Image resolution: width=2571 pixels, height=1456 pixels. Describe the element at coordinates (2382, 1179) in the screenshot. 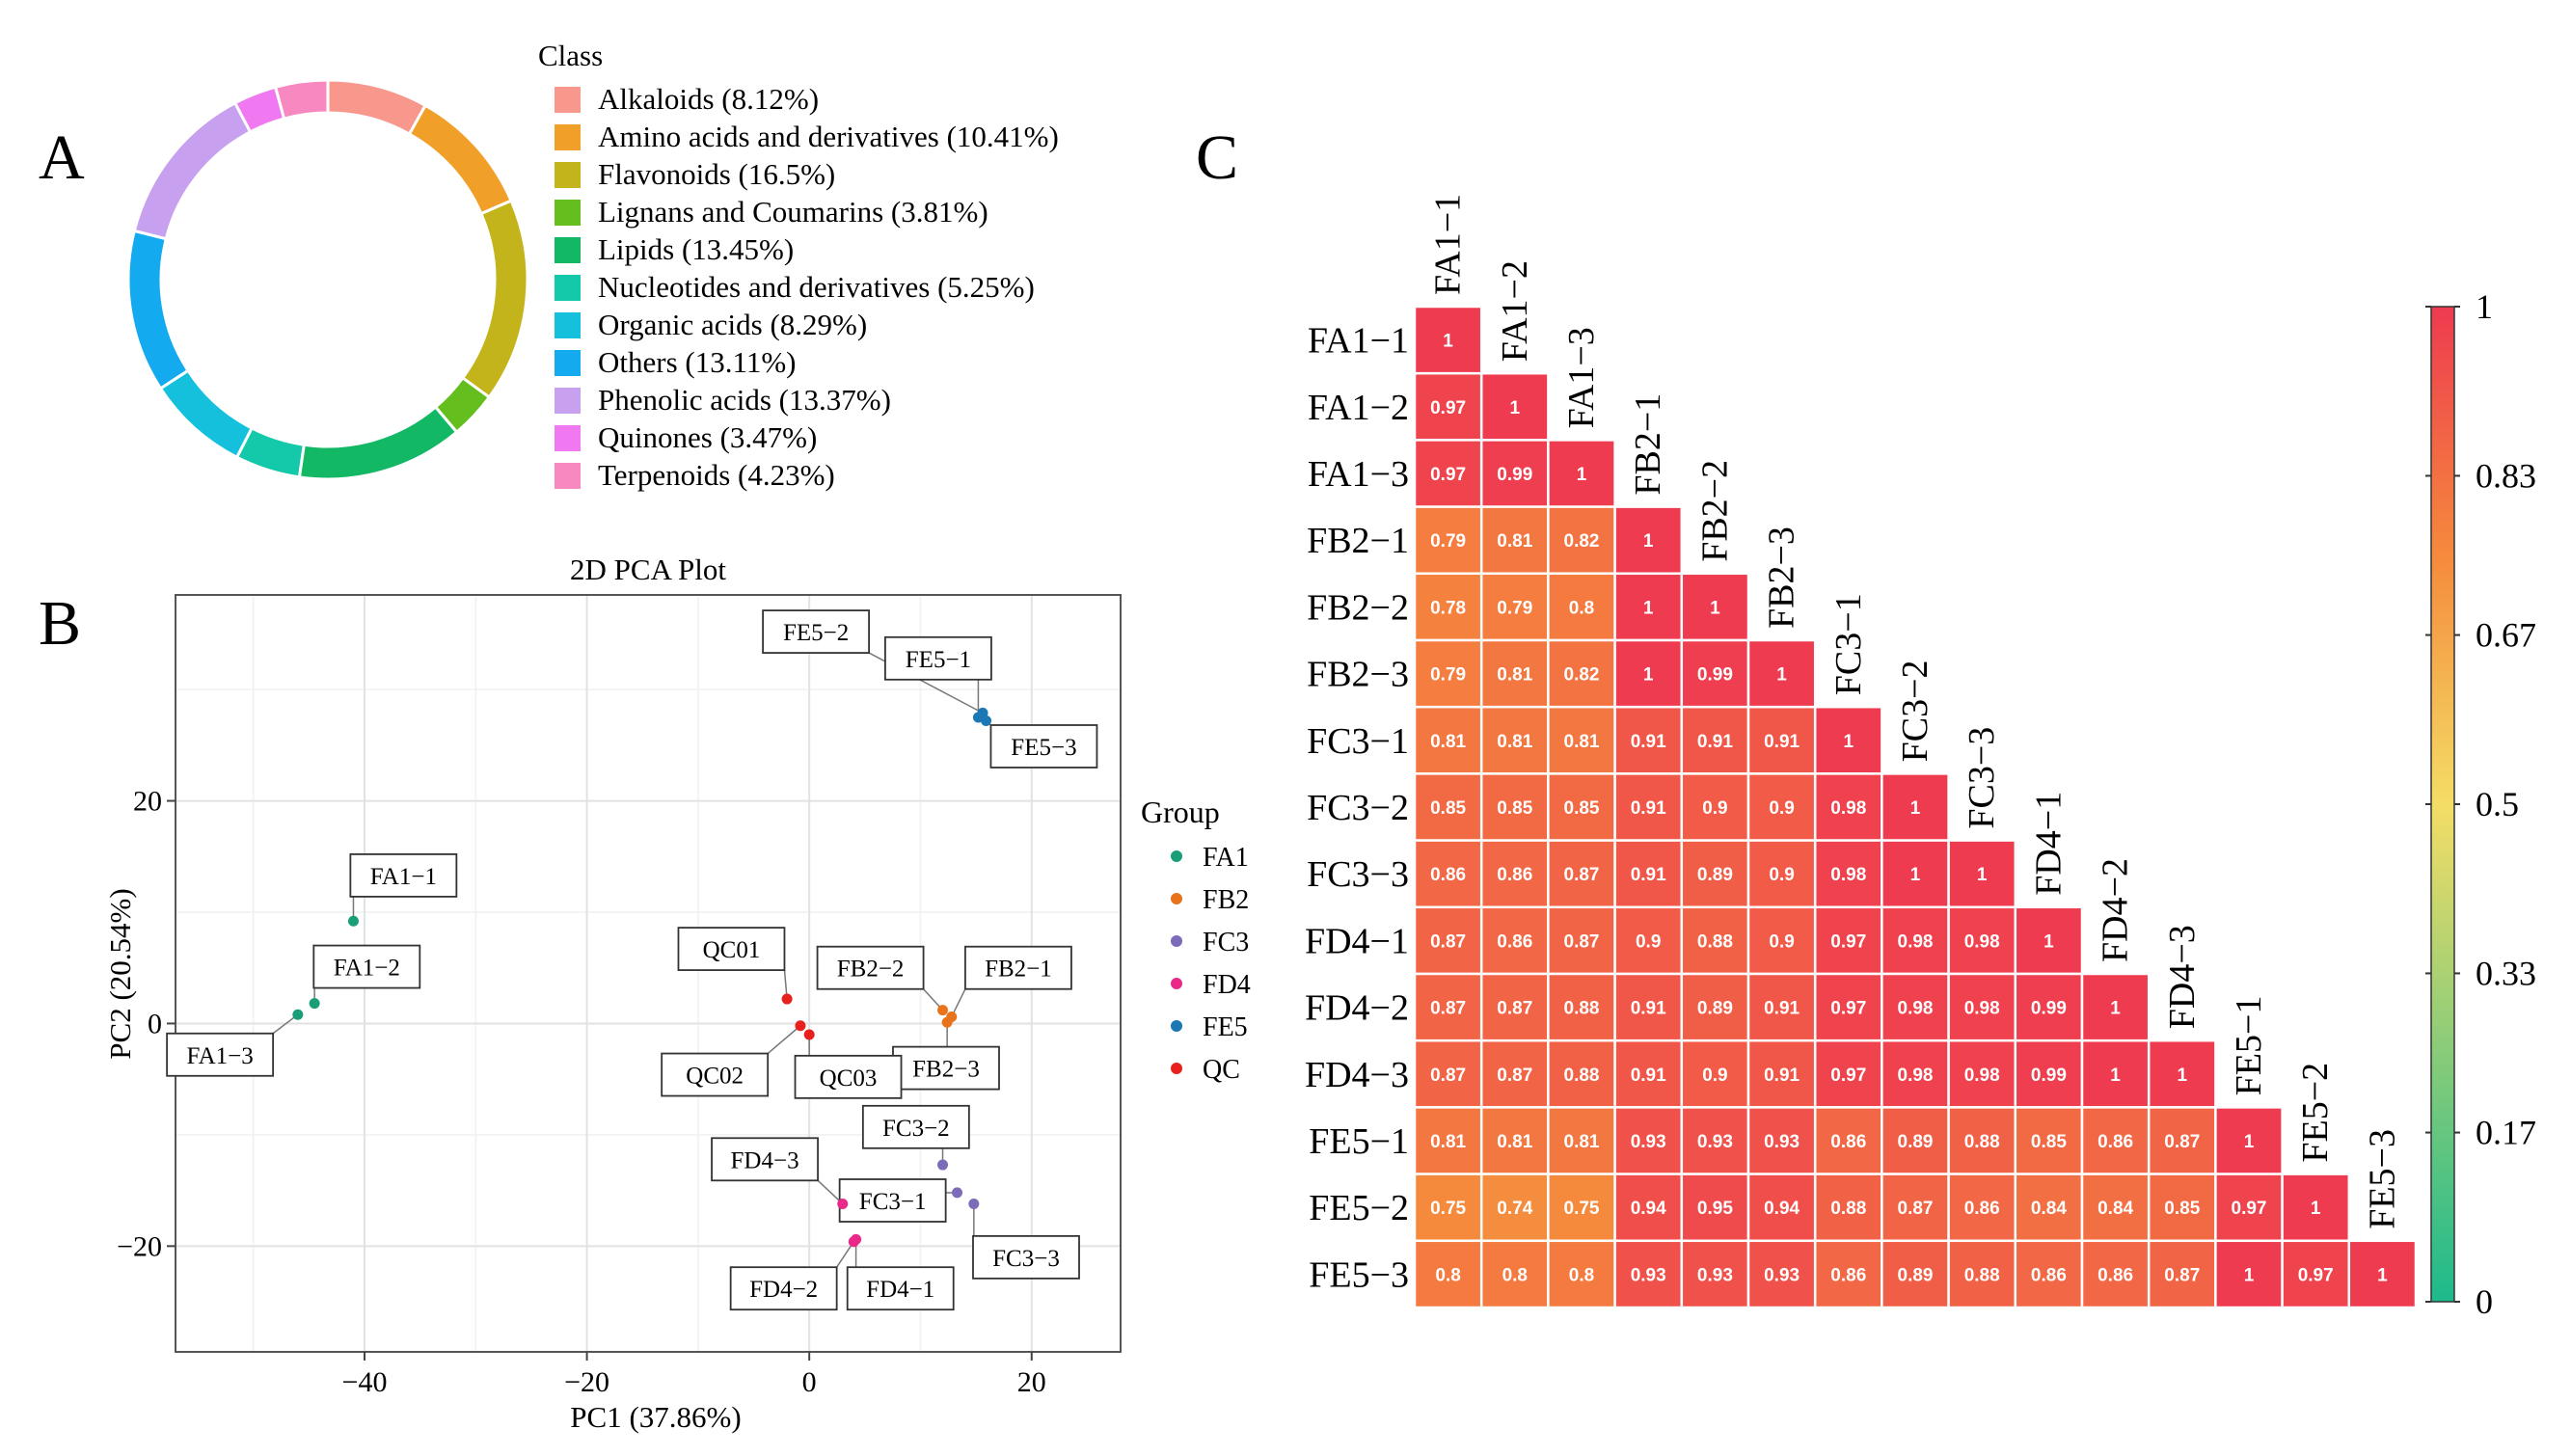

I see `column-label: FE5−3` at that location.